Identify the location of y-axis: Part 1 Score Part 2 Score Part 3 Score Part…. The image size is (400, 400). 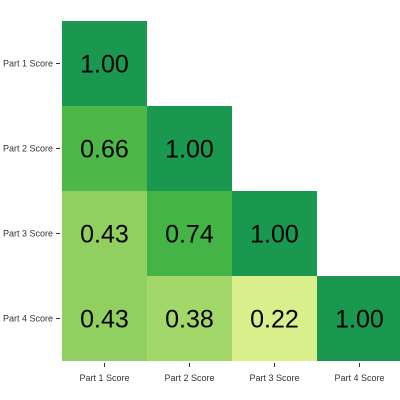
(31, 191).